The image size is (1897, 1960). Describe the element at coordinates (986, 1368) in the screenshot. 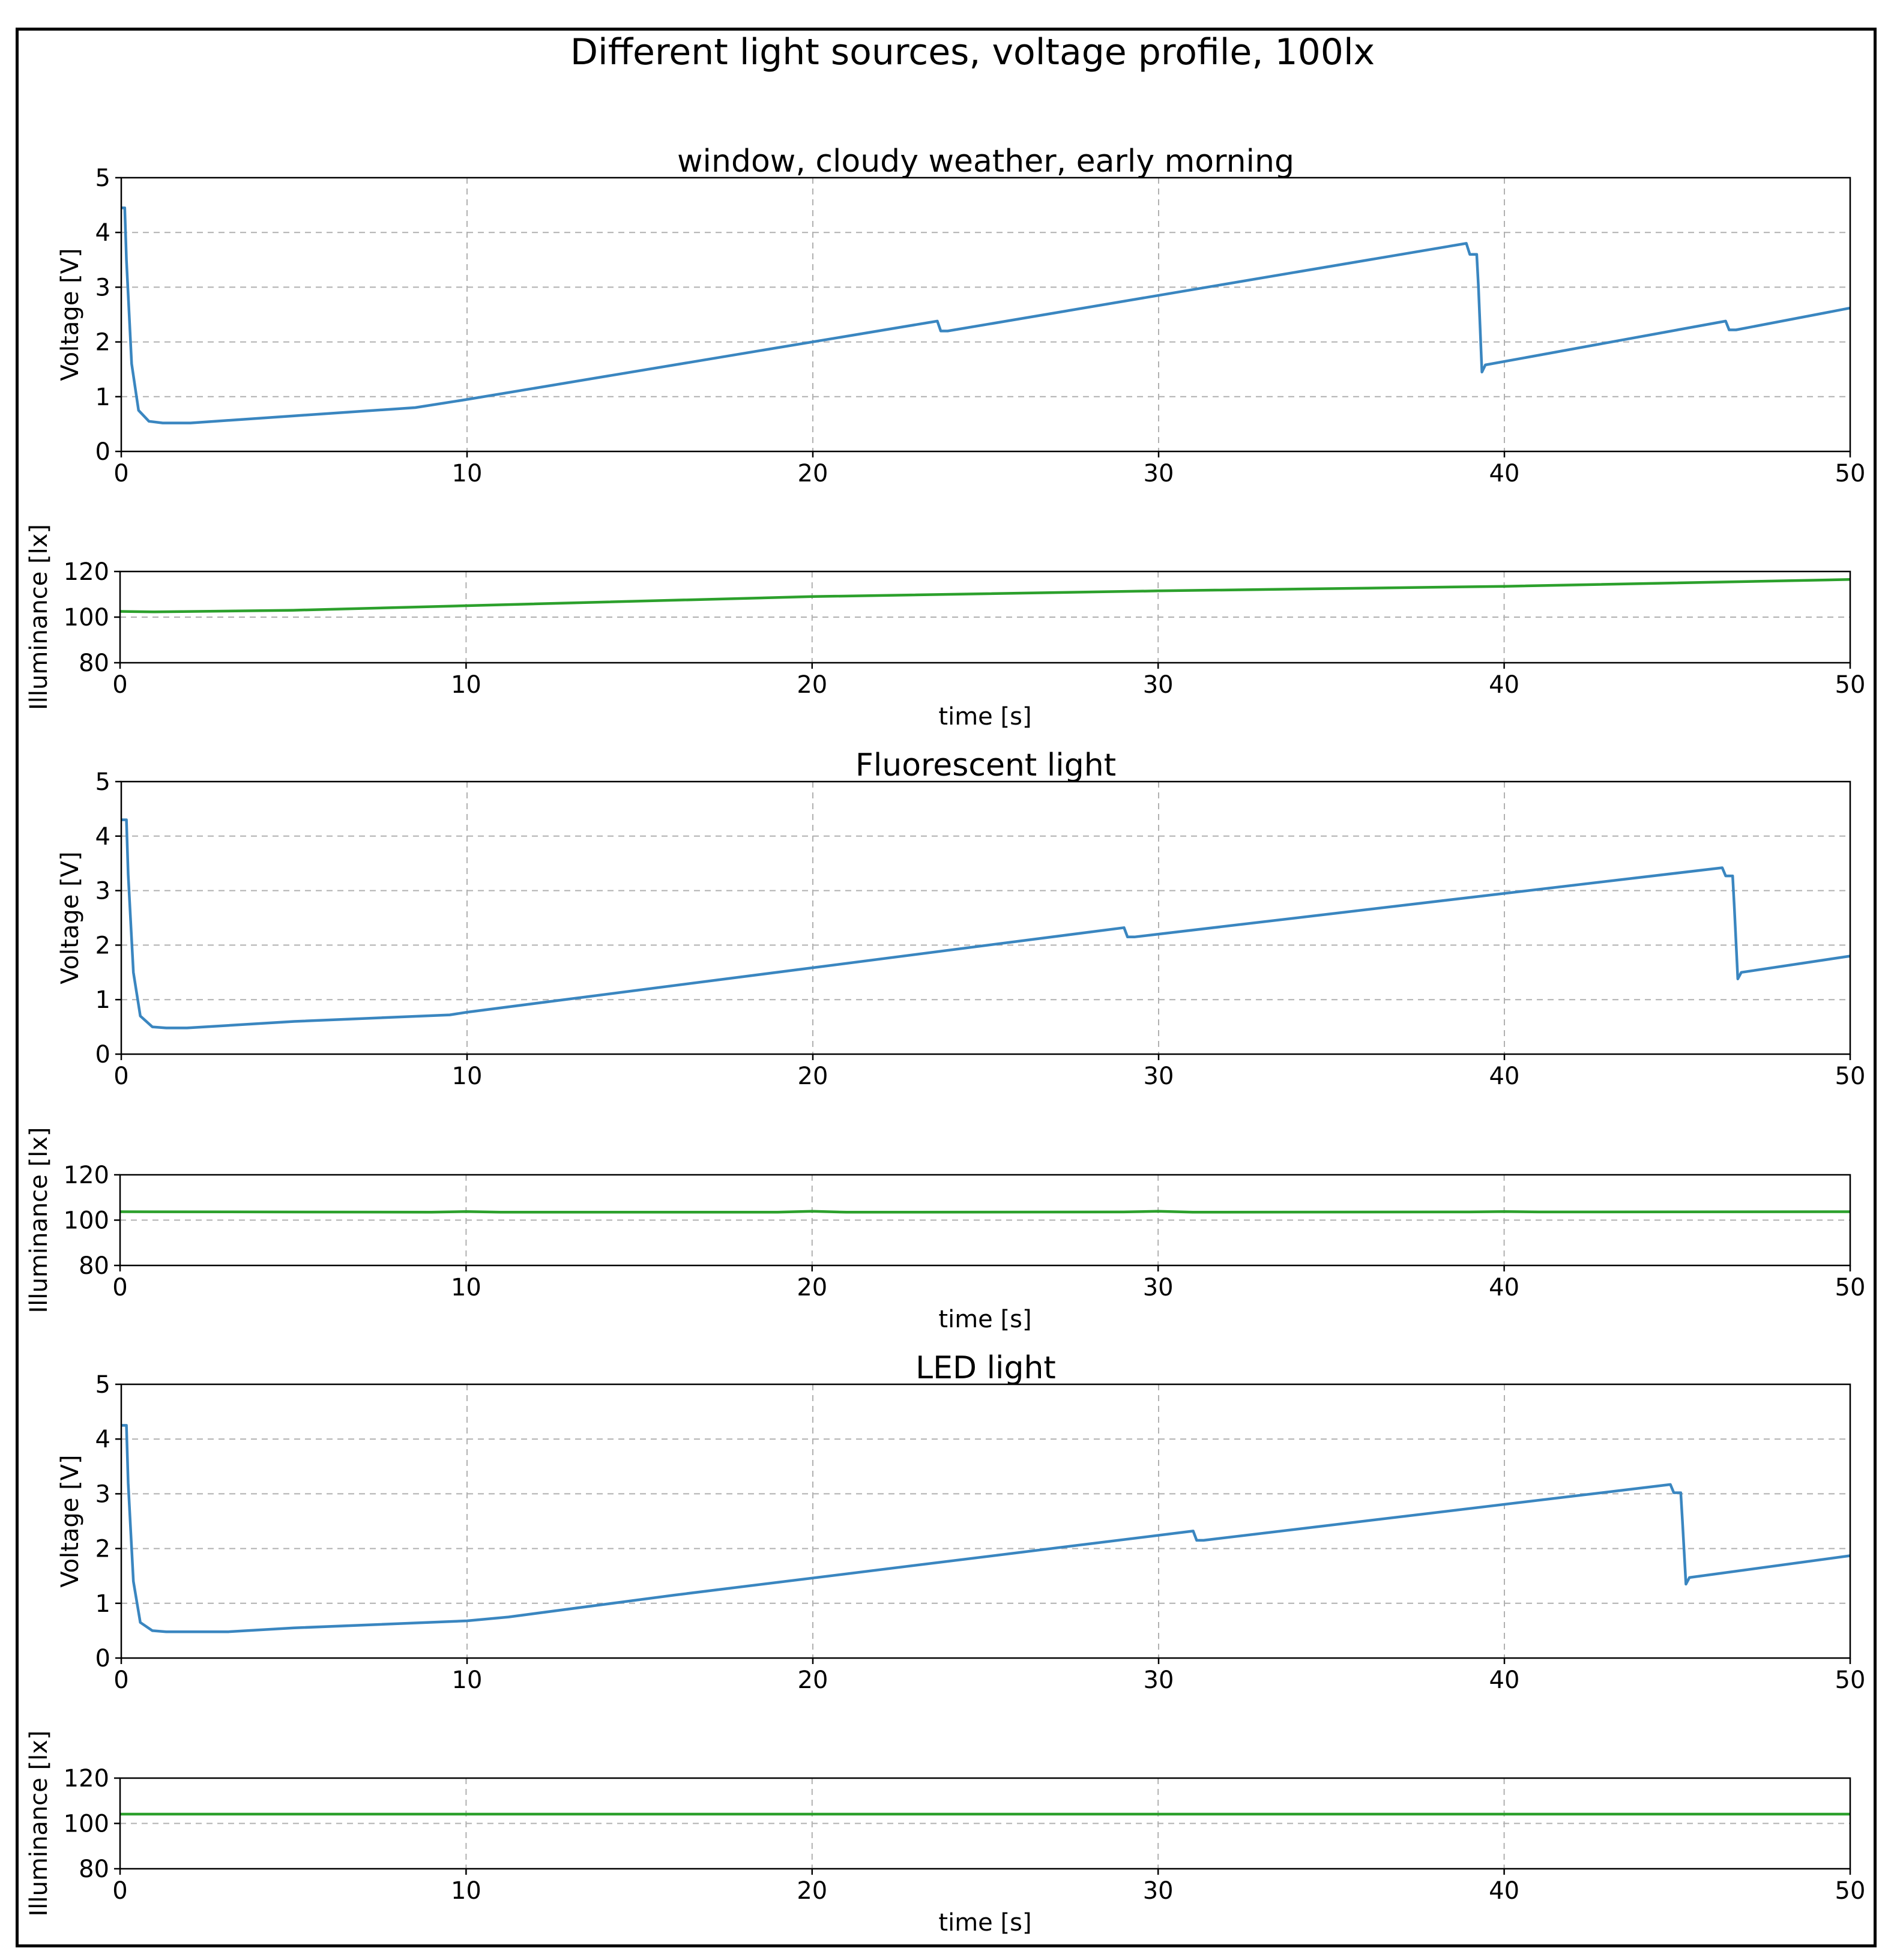

I see `subplot-title: LED light` at that location.